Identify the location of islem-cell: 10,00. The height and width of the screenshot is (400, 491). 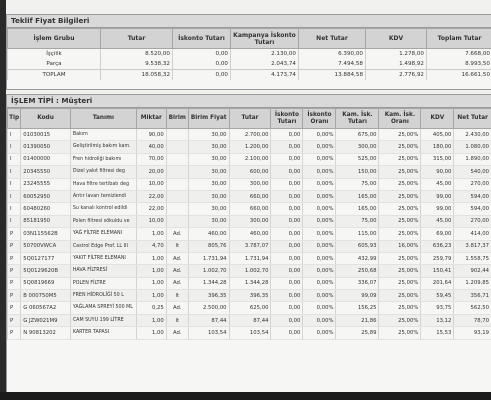
(151, 222).